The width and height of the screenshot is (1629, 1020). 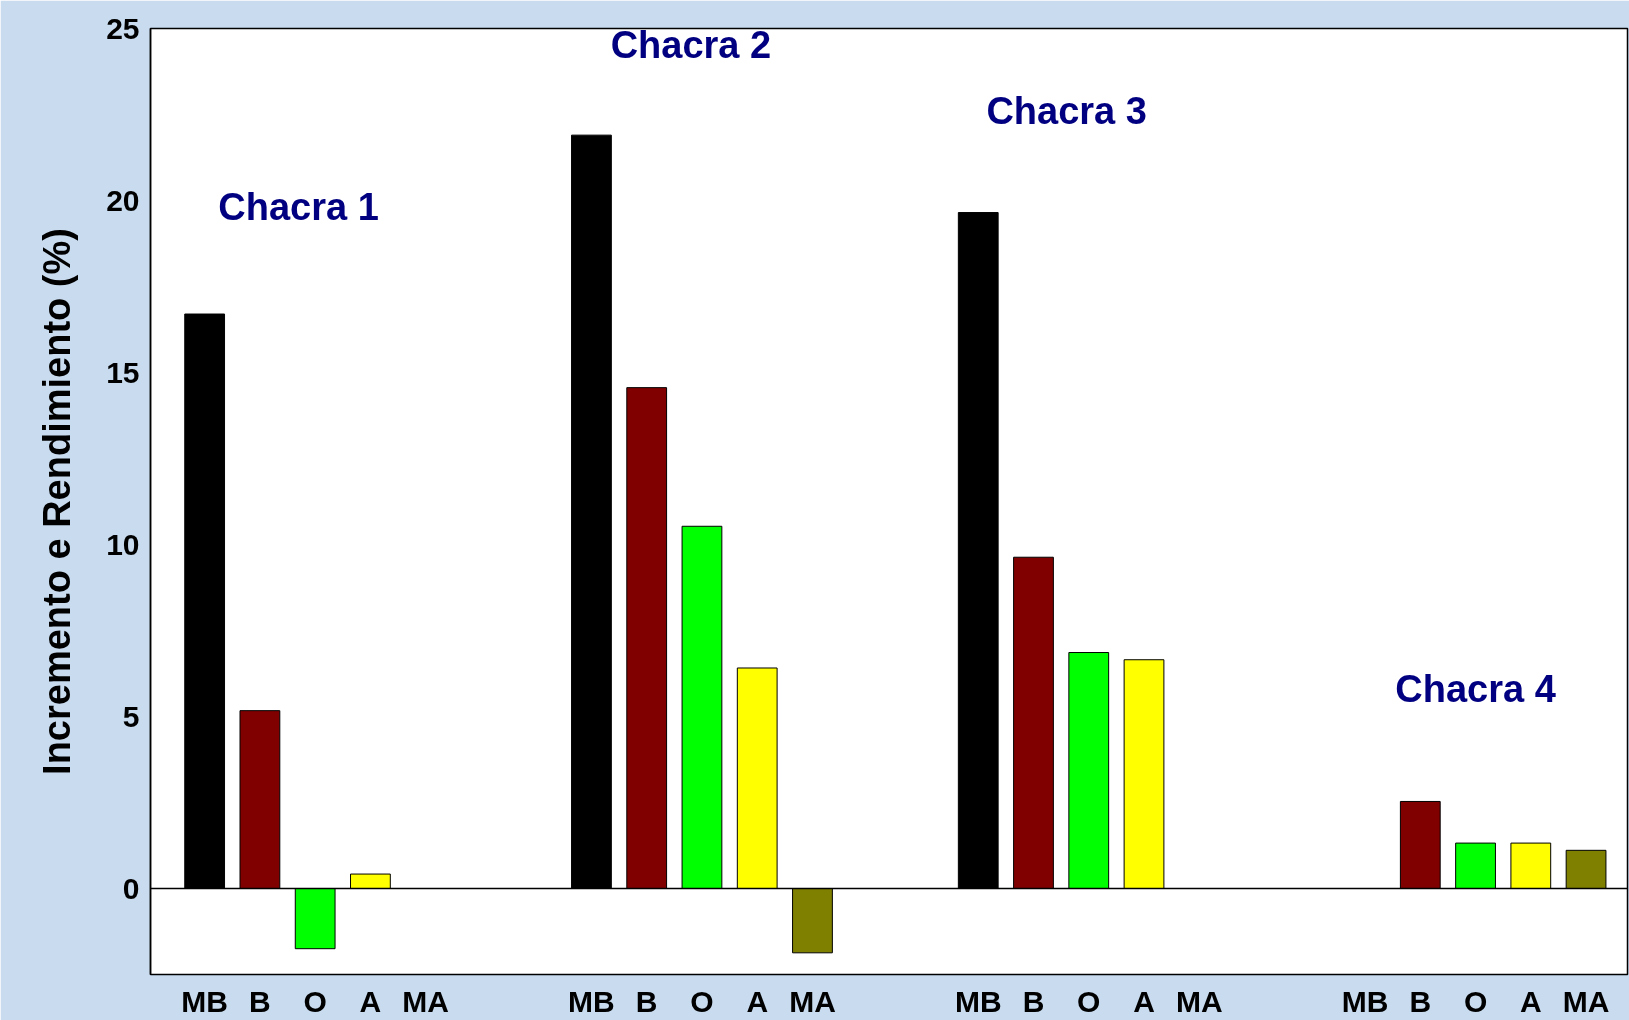 I want to click on y-tick-label: 20, so click(x=123, y=200).